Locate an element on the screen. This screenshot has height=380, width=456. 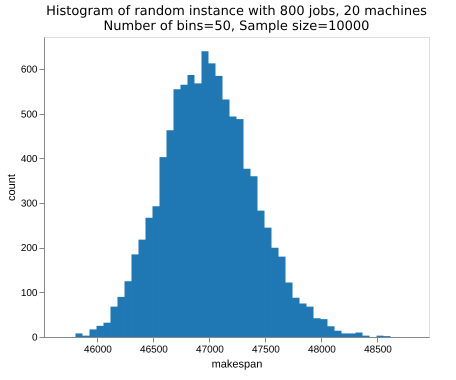
x-tick-label: 47000 is located at coordinates (210, 350).